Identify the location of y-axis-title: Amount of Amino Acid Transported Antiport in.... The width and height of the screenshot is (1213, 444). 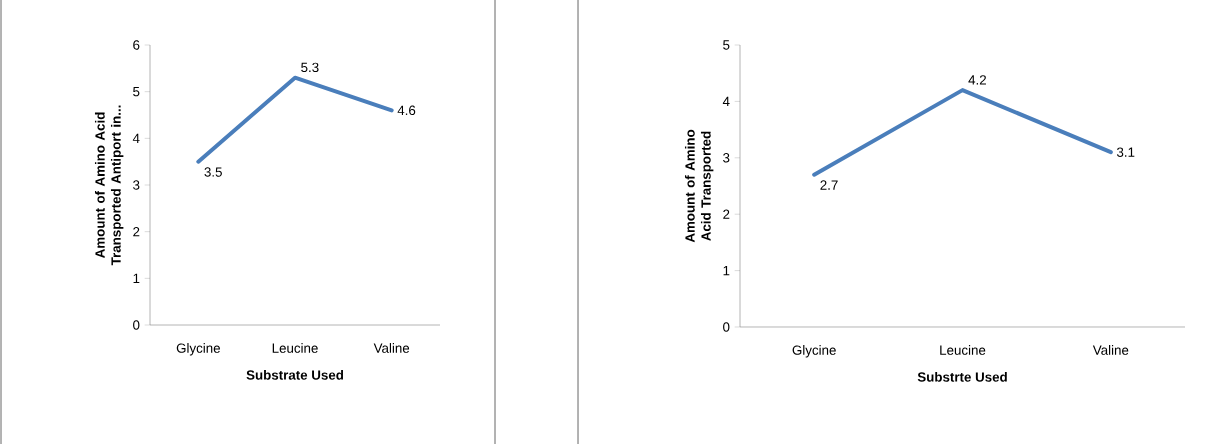
(109, 185).